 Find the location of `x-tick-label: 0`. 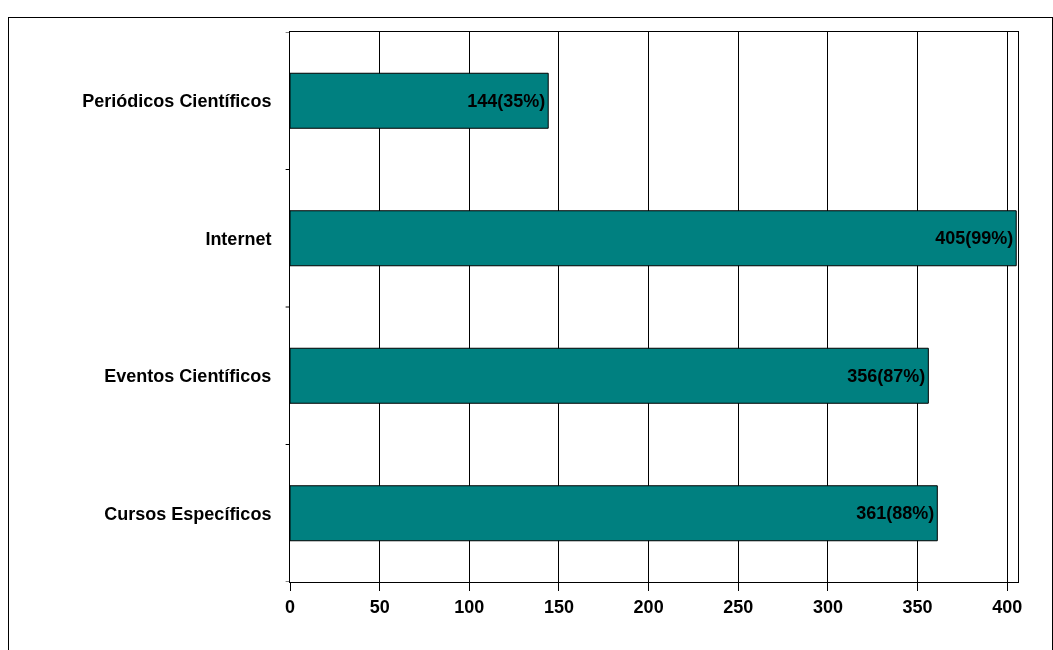

x-tick-label: 0 is located at coordinates (290, 606).